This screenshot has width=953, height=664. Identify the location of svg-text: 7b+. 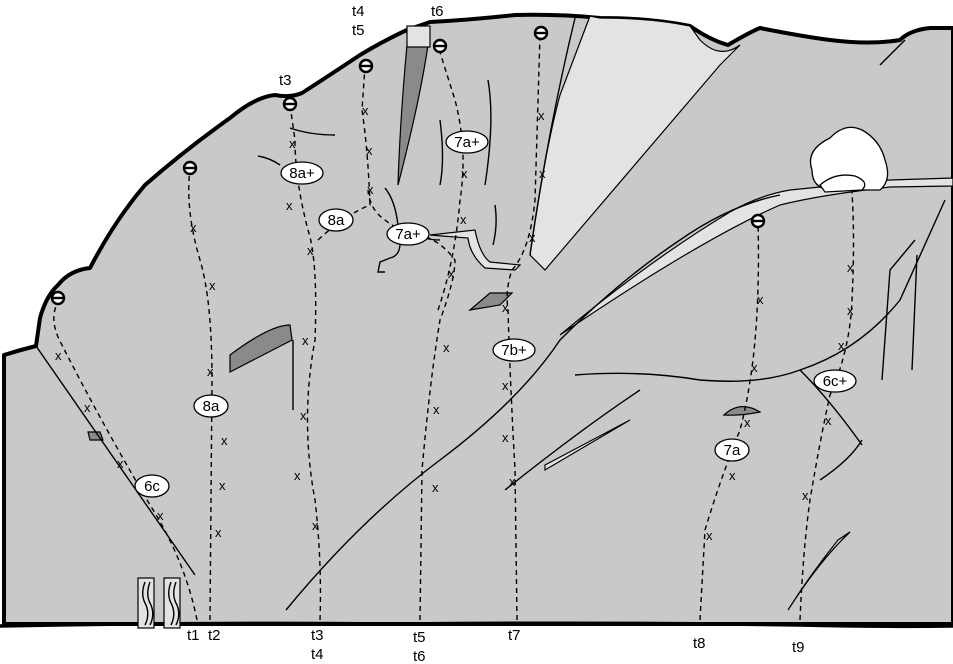
(514, 350).